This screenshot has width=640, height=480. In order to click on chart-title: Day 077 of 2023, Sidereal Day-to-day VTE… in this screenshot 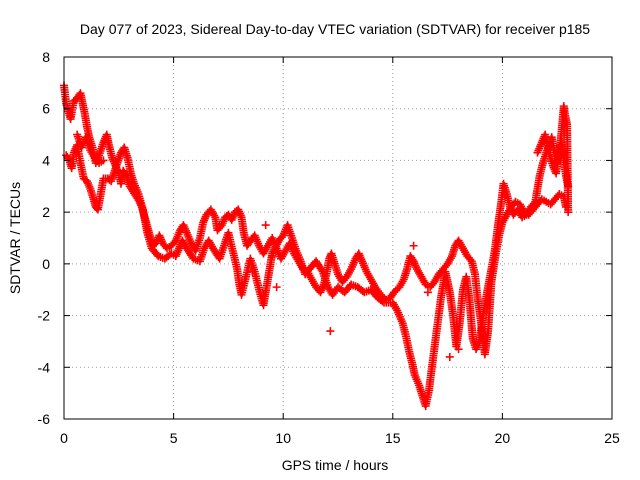, I will do `click(335, 29)`.